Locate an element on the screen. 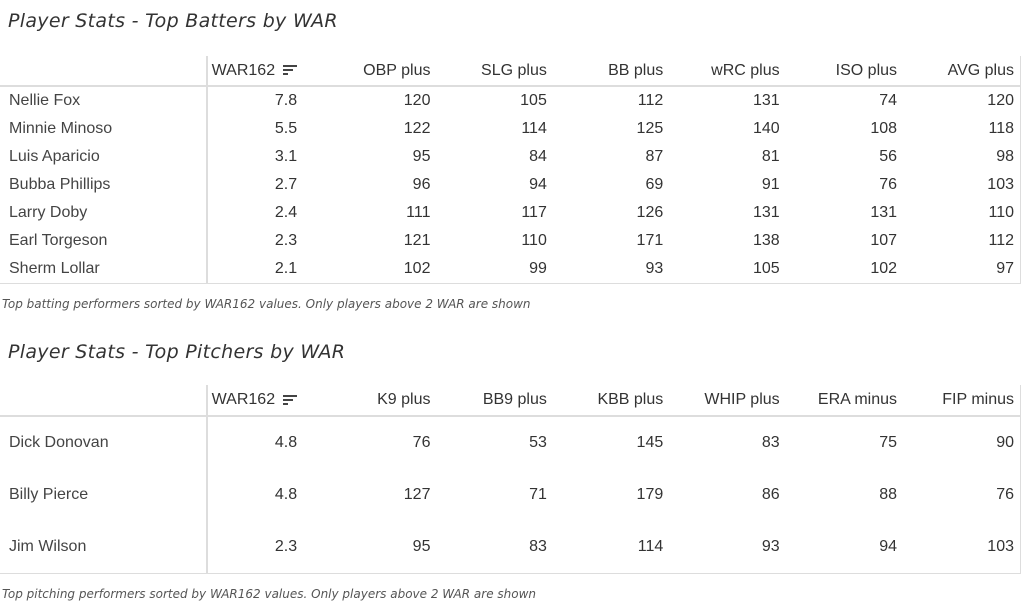 Image resolution: width=1024 pixels, height=611 pixels. stat-cell: 179 is located at coordinates (650, 494).